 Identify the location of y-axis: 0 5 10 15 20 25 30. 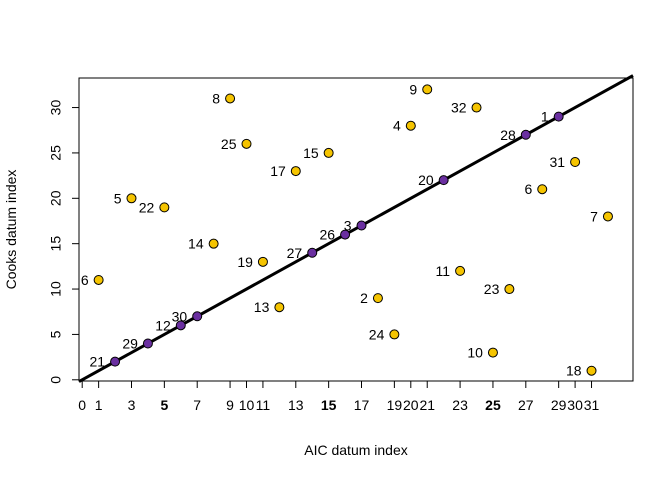
(64, 242).